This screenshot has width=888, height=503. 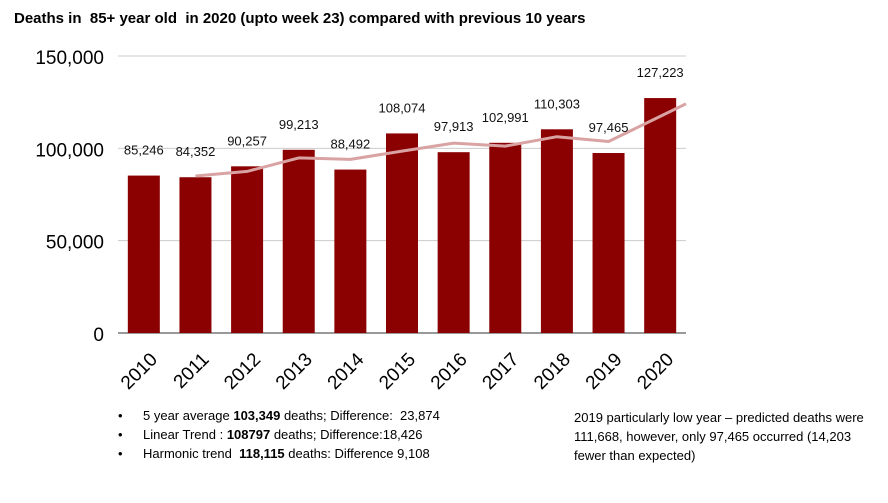 What do you see at coordinates (98, 335) in the screenshot?
I see `y-tick-label: 0` at bounding box center [98, 335].